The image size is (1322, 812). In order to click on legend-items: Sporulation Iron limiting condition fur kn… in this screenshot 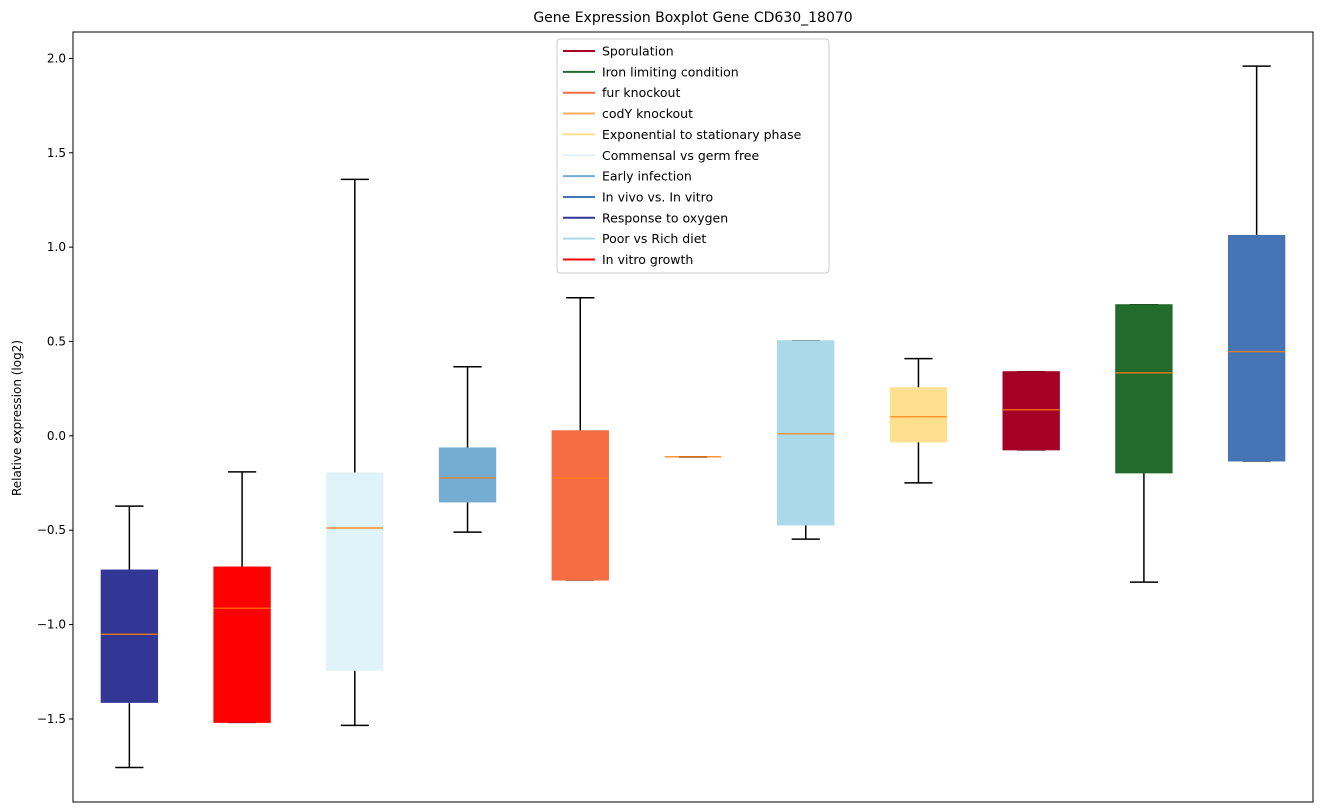, I will do `click(682, 155)`.